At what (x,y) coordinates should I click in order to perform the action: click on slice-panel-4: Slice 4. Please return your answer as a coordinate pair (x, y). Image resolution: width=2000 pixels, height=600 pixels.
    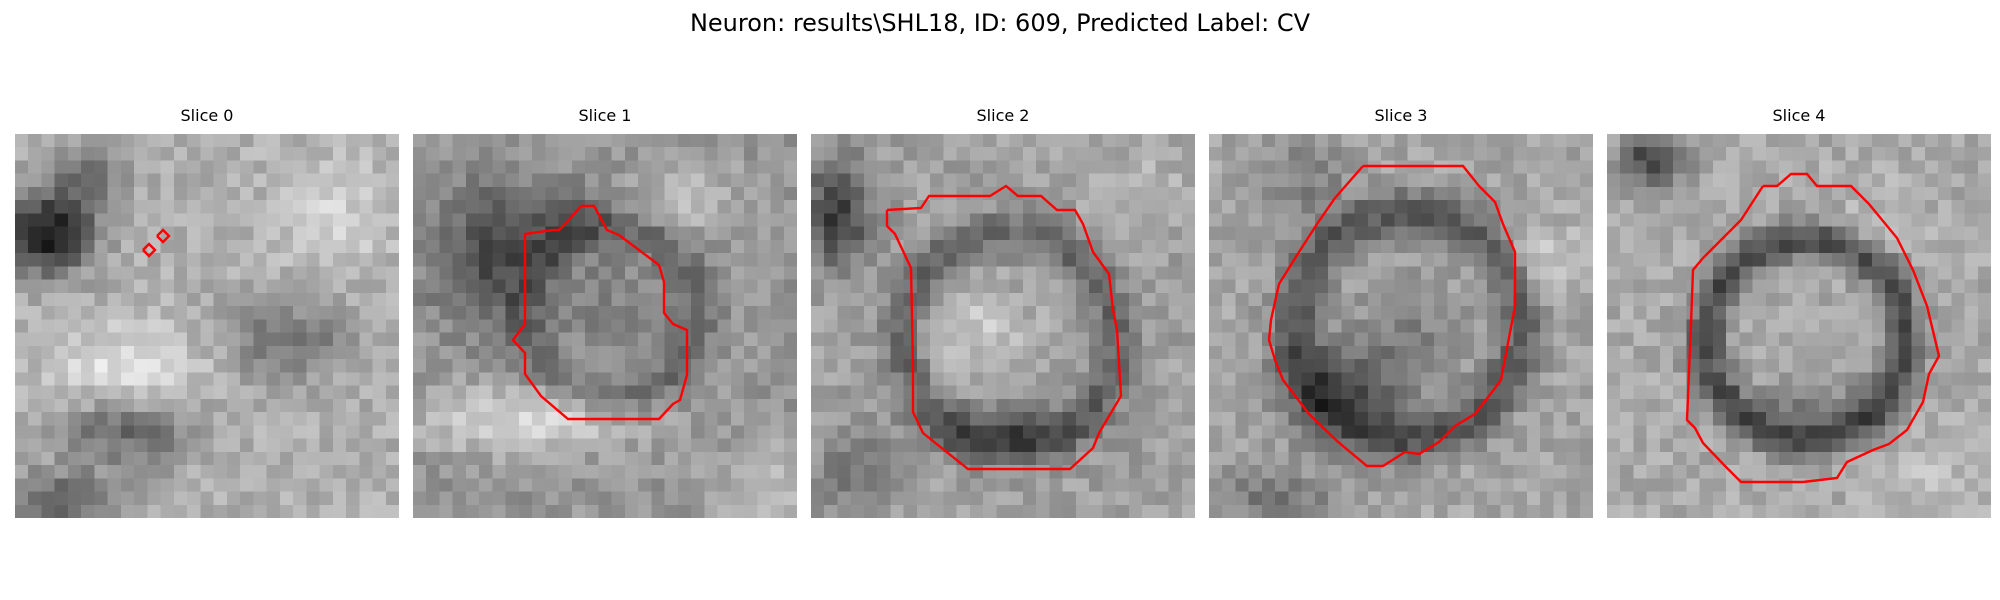
    Looking at the image, I should click on (1799, 312).